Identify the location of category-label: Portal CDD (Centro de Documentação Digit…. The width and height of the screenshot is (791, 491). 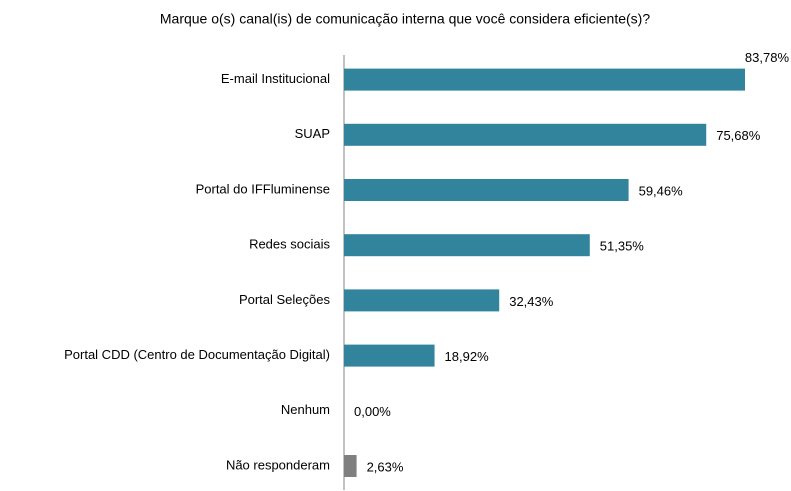
(197, 354).